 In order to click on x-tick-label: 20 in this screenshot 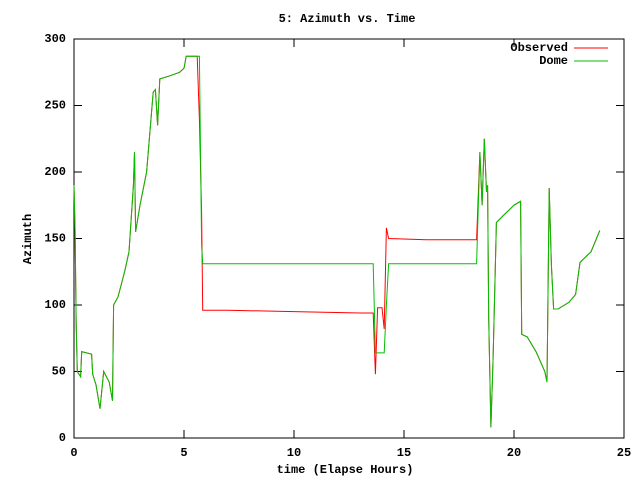, I will do `click(514, 453)`.